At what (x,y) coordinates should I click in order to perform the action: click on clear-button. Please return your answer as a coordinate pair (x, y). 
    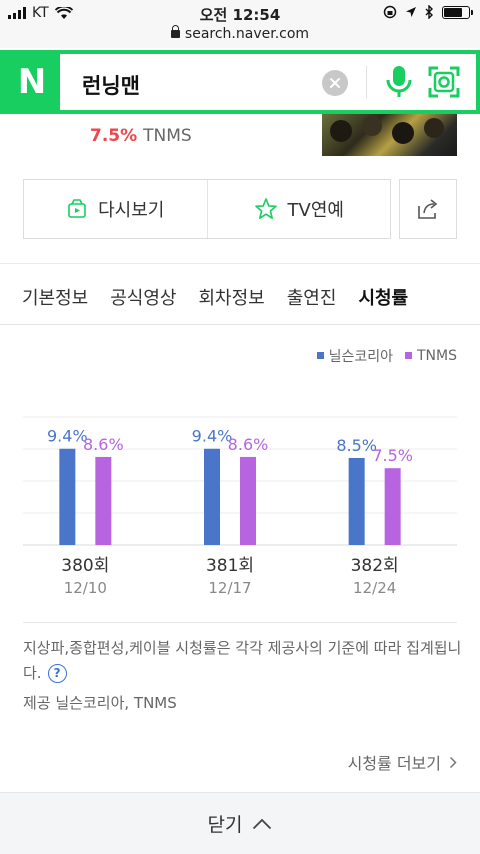
    Looking at the image, I should click on (335, 83).